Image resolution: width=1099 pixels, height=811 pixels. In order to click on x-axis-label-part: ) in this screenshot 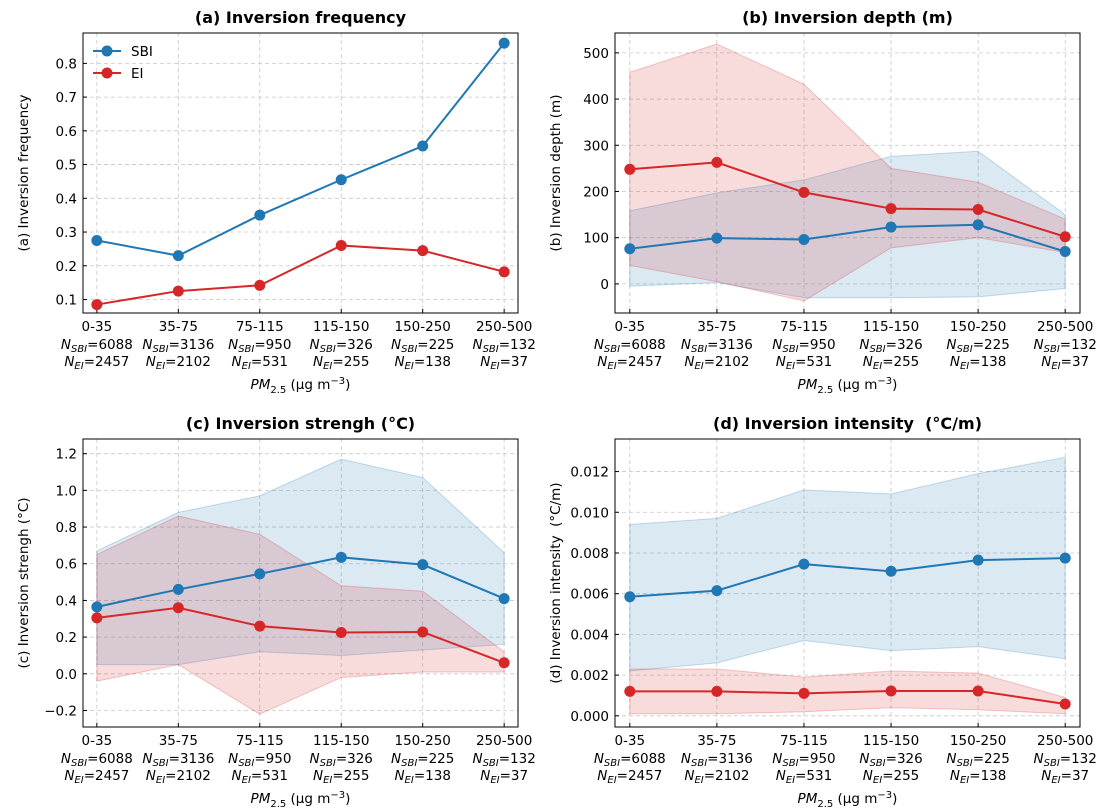, I will do `click(347, 799)`.